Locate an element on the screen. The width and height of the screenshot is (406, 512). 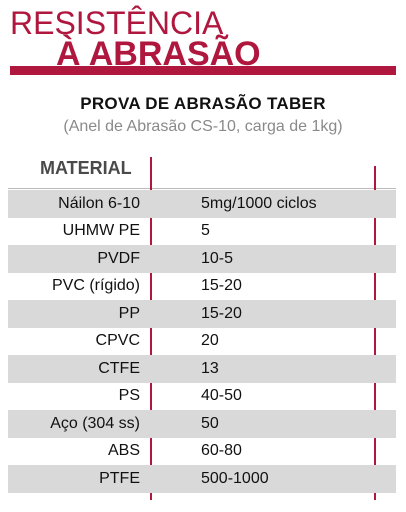
material-cell: Náilon 6-10 is located at coordinates (99, 203).